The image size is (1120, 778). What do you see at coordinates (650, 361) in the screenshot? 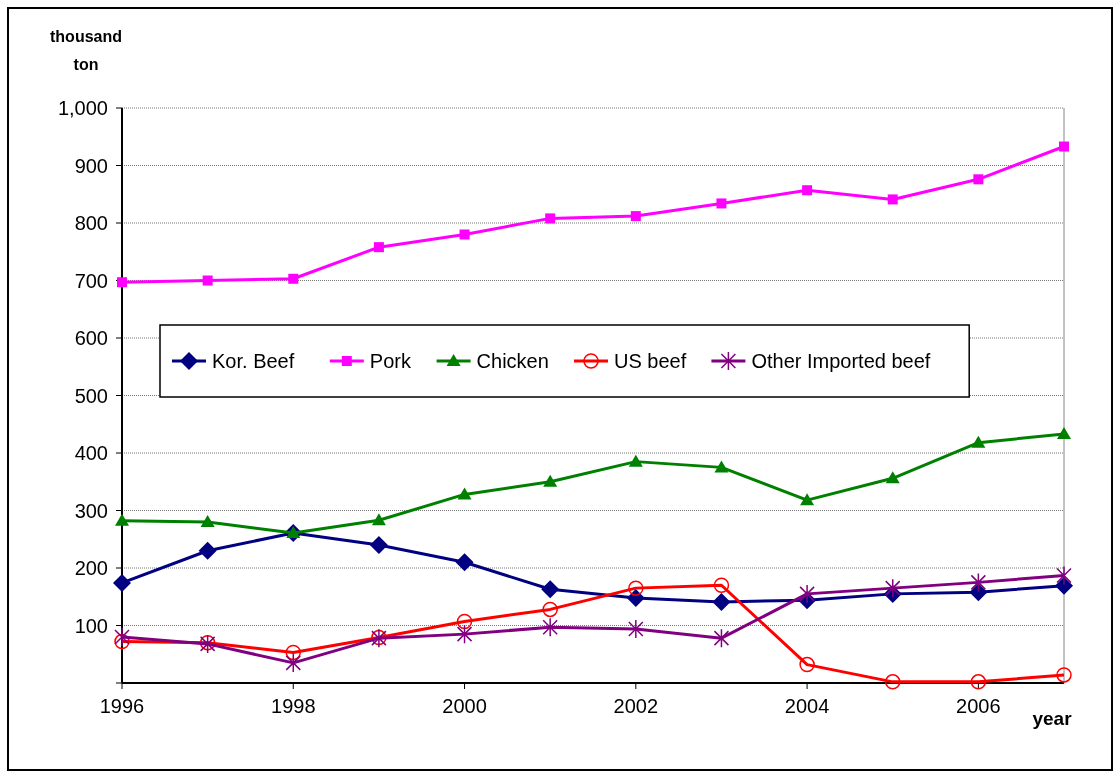
I see `legend-label: US beef` at bounding box center [650, 361].